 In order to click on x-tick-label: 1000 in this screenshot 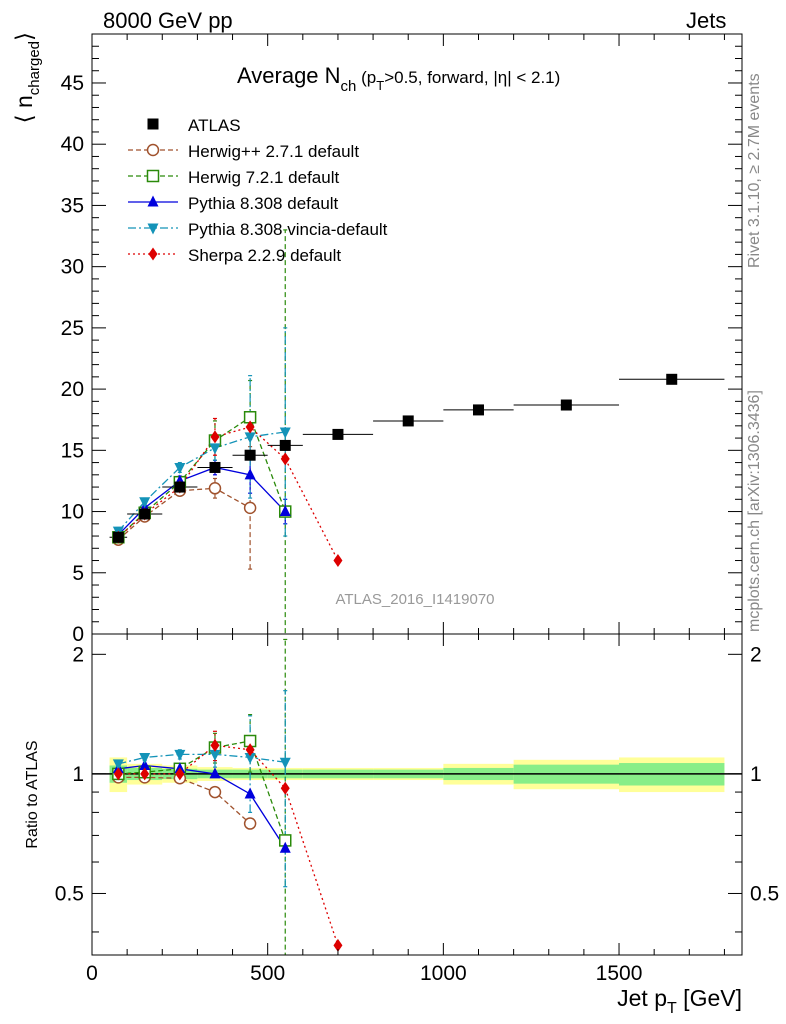, I will do `click(443, 973)`.